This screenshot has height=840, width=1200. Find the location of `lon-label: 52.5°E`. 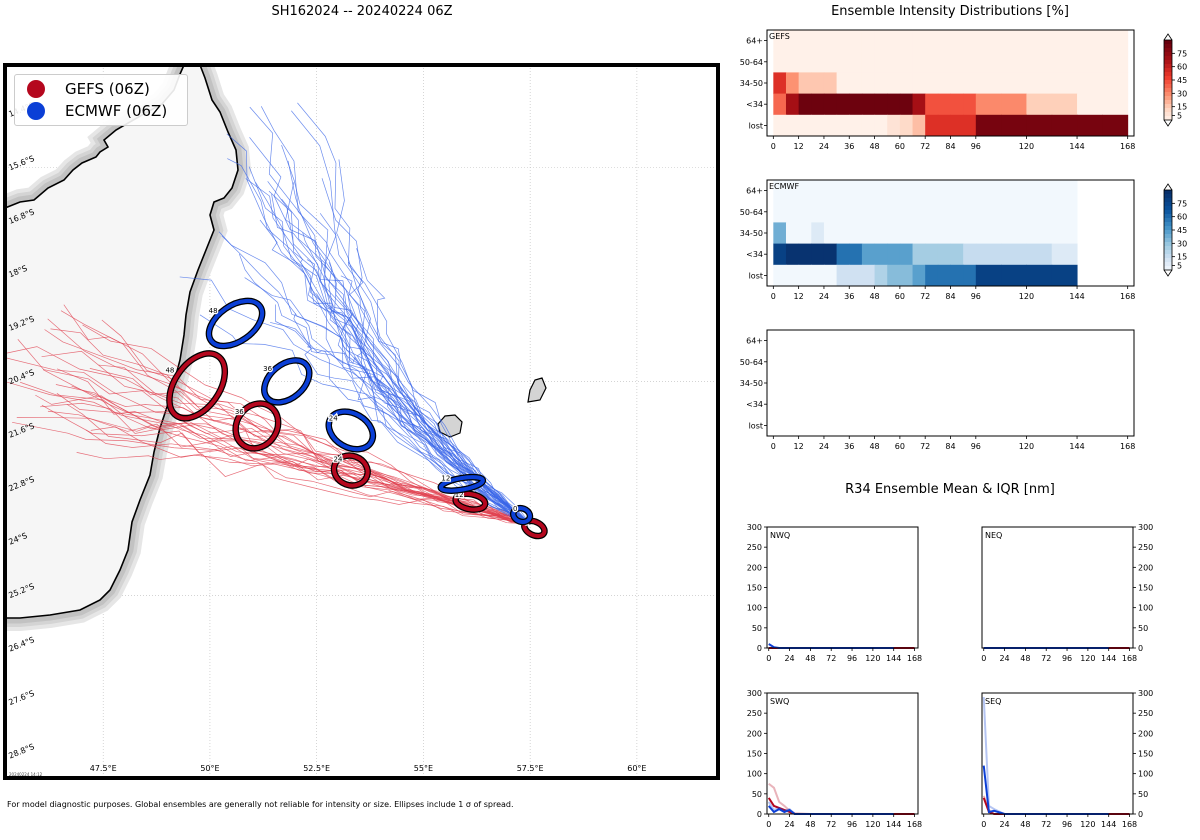

lon-label: 52.5°E is located at coordinates (316, 768).